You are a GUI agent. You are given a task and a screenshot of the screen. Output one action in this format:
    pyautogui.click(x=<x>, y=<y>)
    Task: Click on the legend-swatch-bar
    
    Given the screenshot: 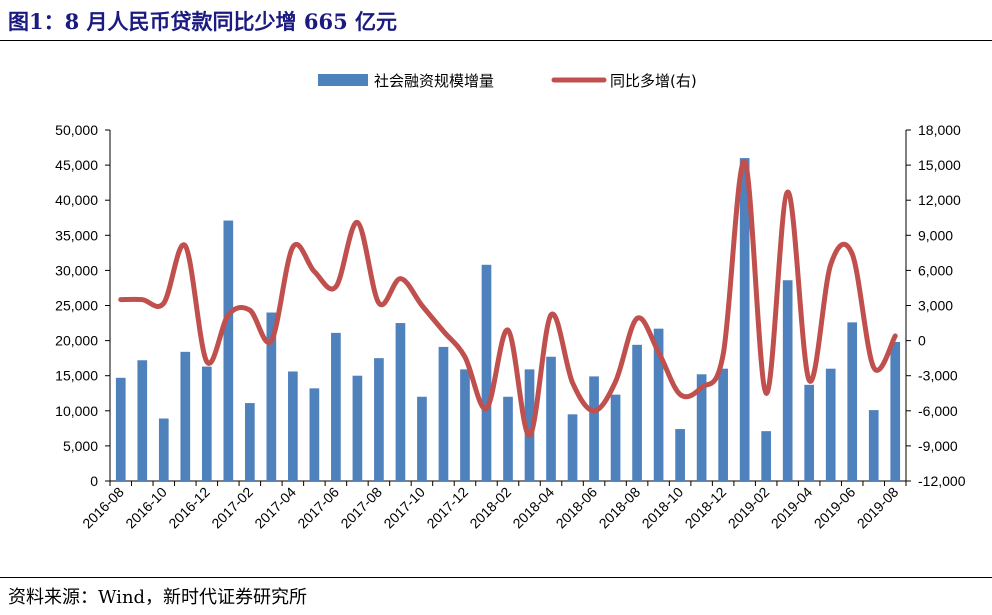 What is the action you would take?
    pyautogui.click(x=343, y=80)
    